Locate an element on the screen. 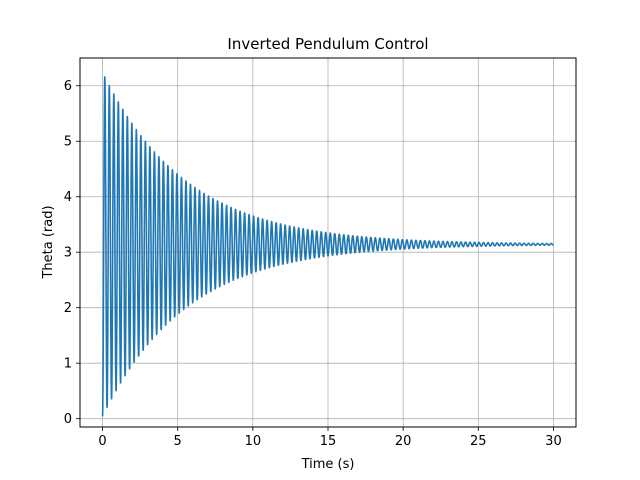 The width and height of the screenshot is (640, 480). y-tick-label: 0 is located at coordinates (68, 419).